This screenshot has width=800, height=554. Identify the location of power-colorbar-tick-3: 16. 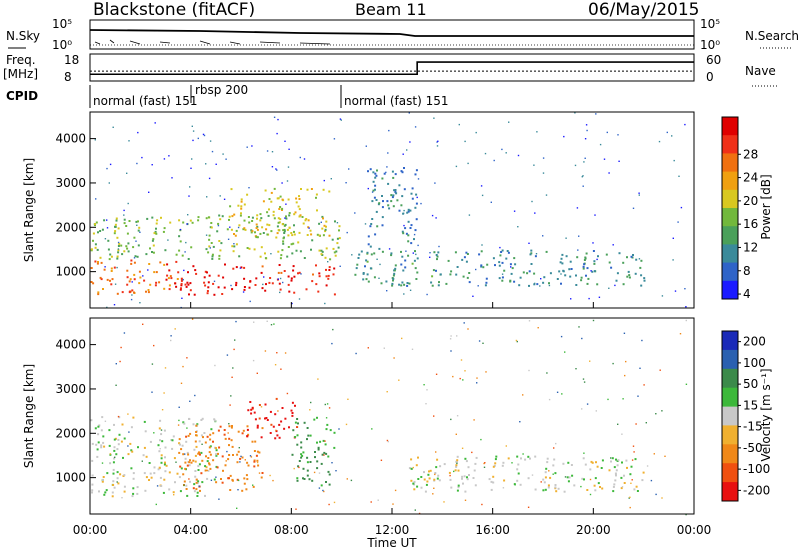
(750, 224).